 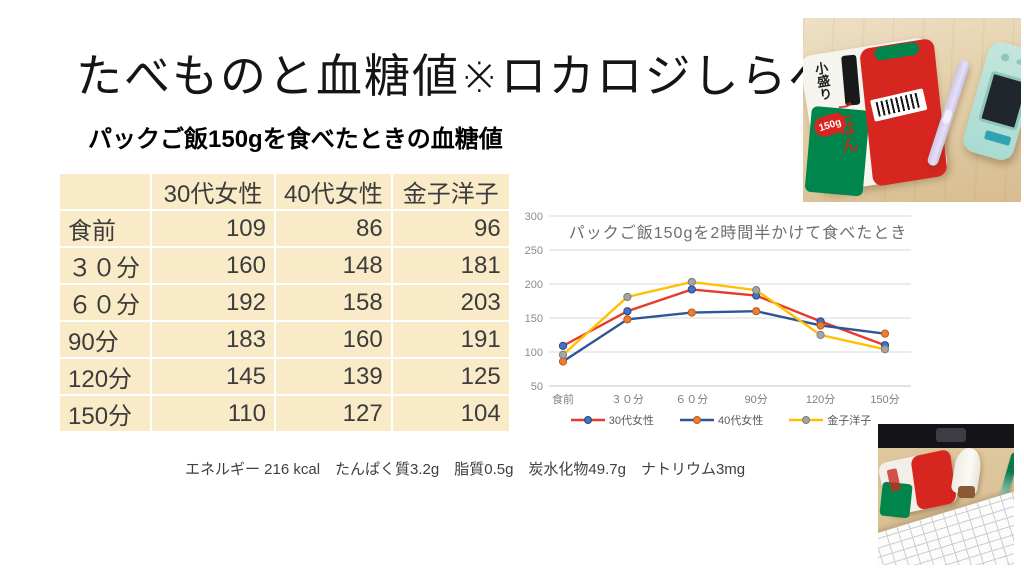 What do you see at coordinates (213, 376) in the screenshot?
I see `value-cell: 145` at bounding box center [213, 376].